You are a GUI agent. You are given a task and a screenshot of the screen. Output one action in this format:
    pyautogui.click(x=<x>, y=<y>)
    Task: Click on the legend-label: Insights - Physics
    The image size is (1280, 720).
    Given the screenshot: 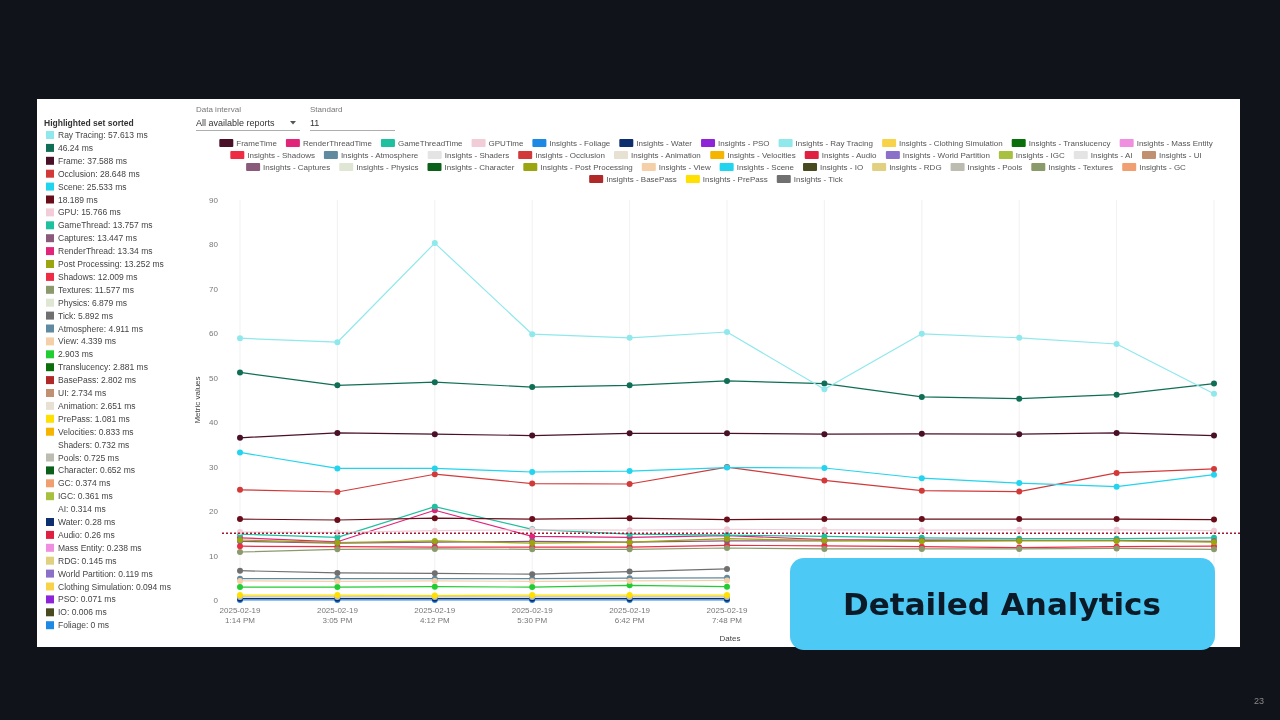 What is the action you would take?
    pyautogui.click(x=387, y=167)
    